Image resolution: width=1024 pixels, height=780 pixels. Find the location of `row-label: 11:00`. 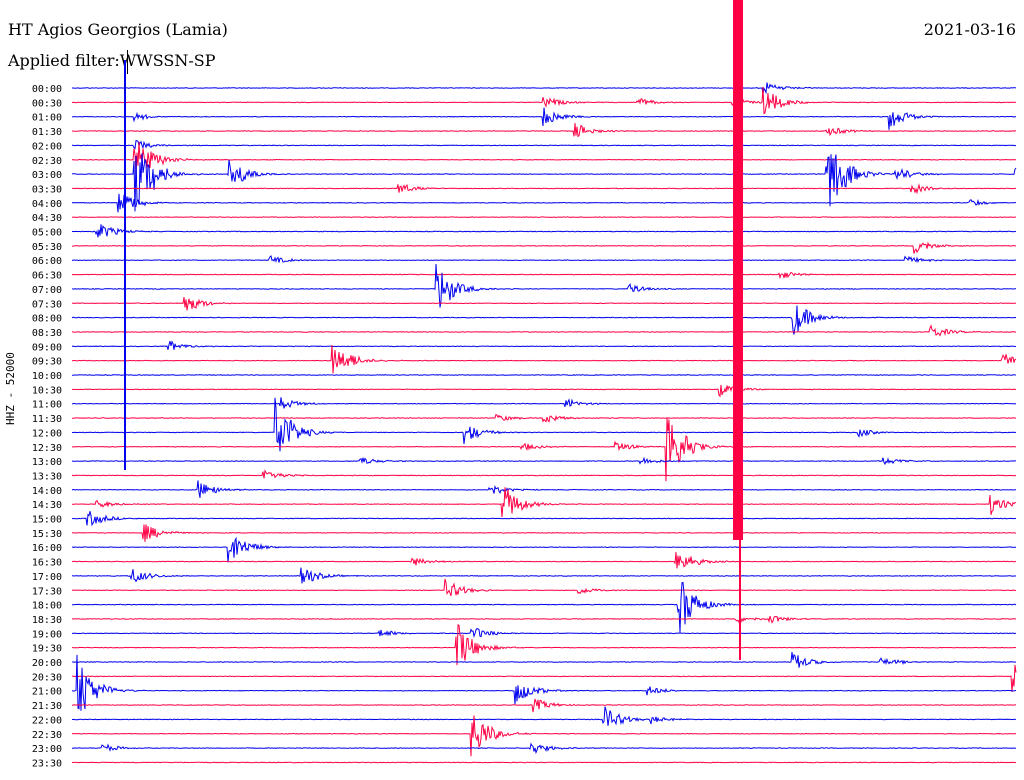

row-label: 11:00 is located at coordinates (47, 405).